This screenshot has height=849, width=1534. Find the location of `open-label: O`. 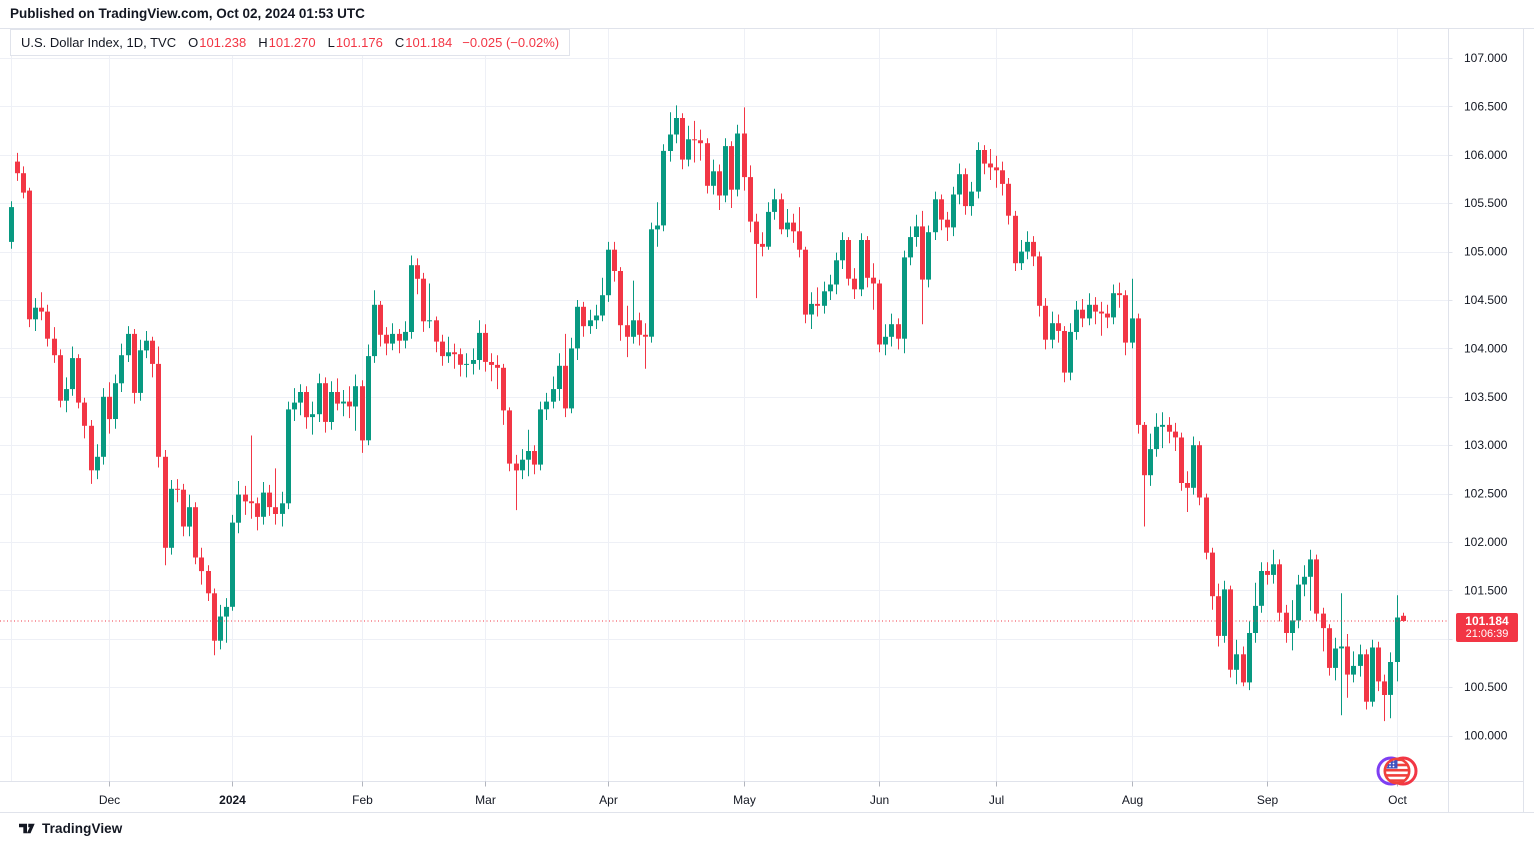

open-label: O is located at coordinates (193, 42).